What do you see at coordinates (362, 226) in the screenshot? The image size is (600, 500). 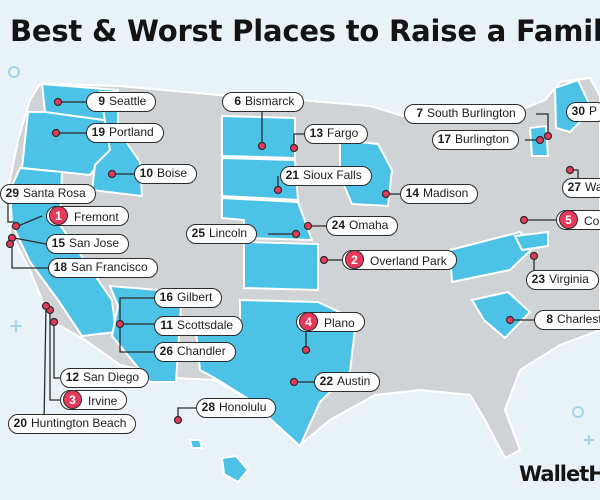 I see `place-label: 24 Omaha` at bounding box center [362, 226].